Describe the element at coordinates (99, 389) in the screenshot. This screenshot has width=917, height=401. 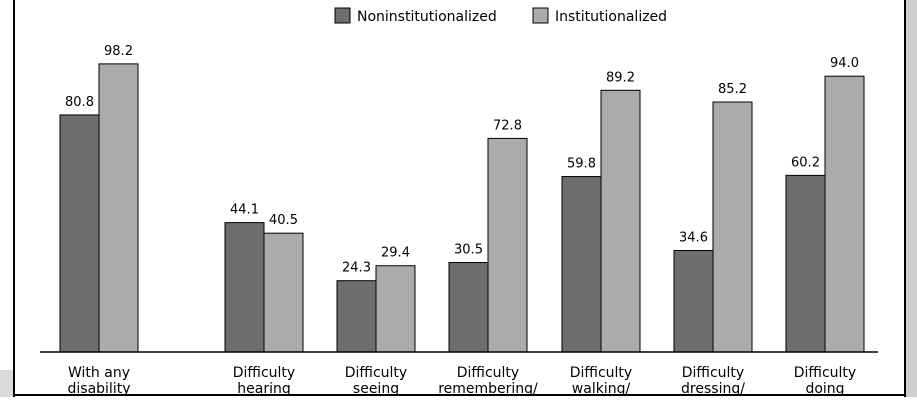
I see `x-tick-label-line: disability` at that location.